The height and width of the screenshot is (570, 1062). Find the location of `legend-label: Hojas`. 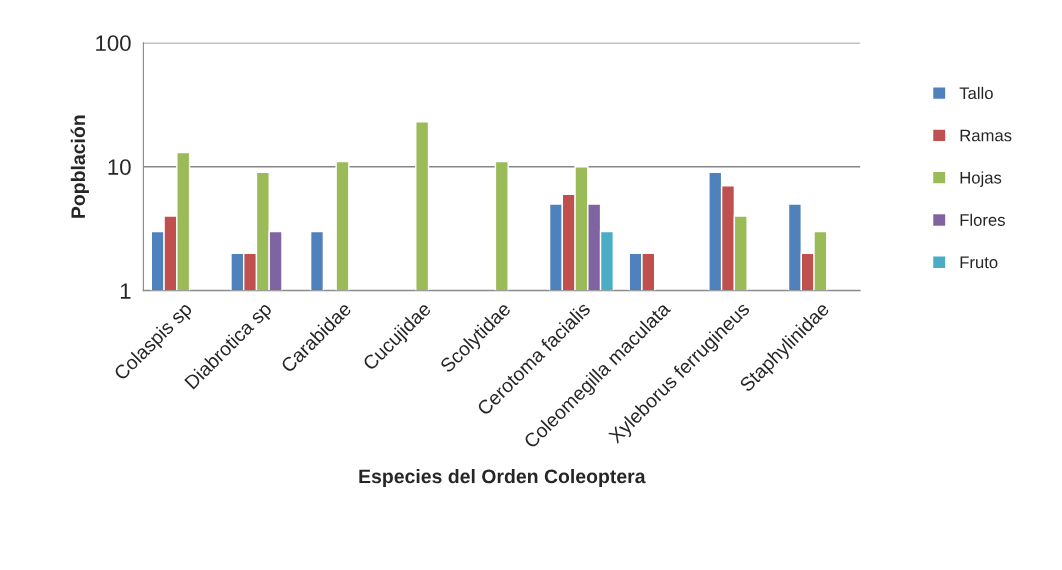

legend-label: Hojas is located at coordinates (981, 179).